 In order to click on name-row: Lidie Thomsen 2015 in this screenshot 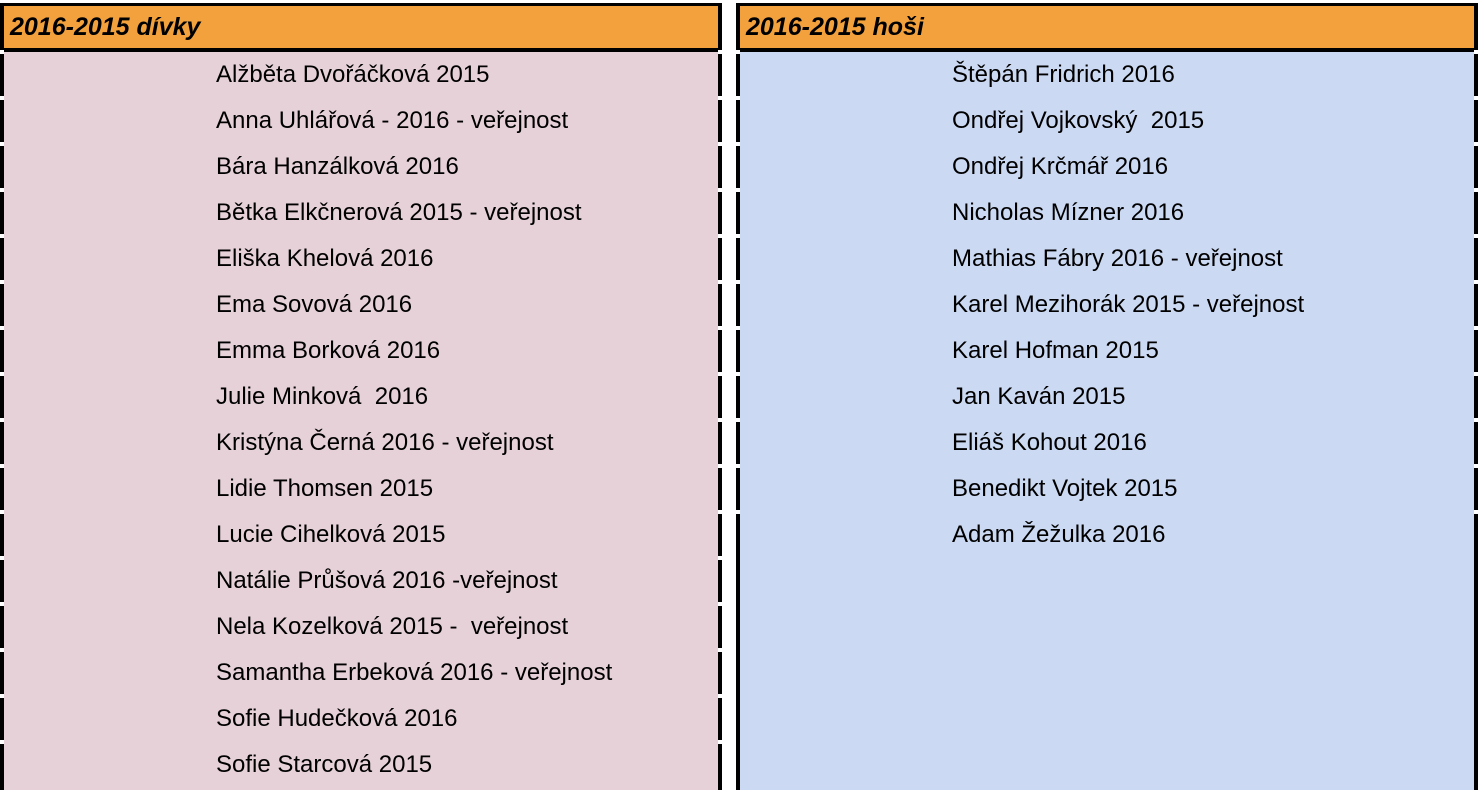, I will do `click(361, 488)`.